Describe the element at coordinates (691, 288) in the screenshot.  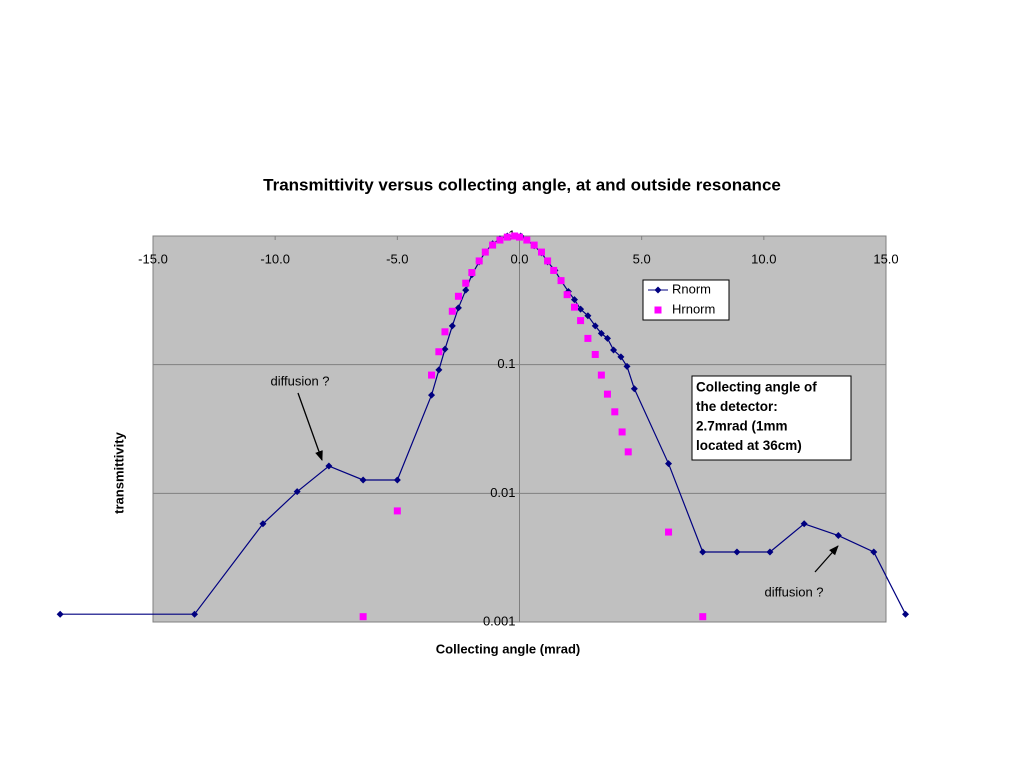
I see `legend-label: Rnorm` at that location.